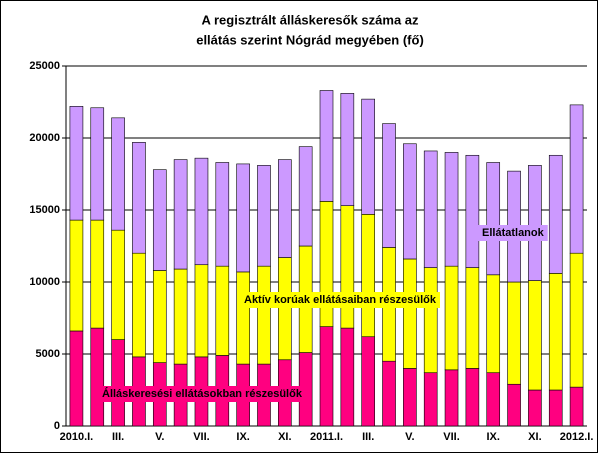 This screenshot has width=598, height=453. What do you see at coordinates (44, 66) in the screenshot?
I see `y-tick-label: 25000` at bounding box center [44, 66].